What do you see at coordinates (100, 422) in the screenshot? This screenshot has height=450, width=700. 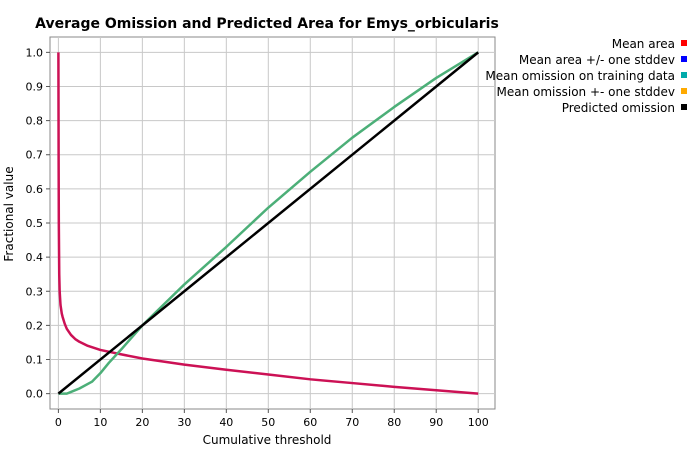 I see `x-tick-label: 10` at bounding box center [100, 422].